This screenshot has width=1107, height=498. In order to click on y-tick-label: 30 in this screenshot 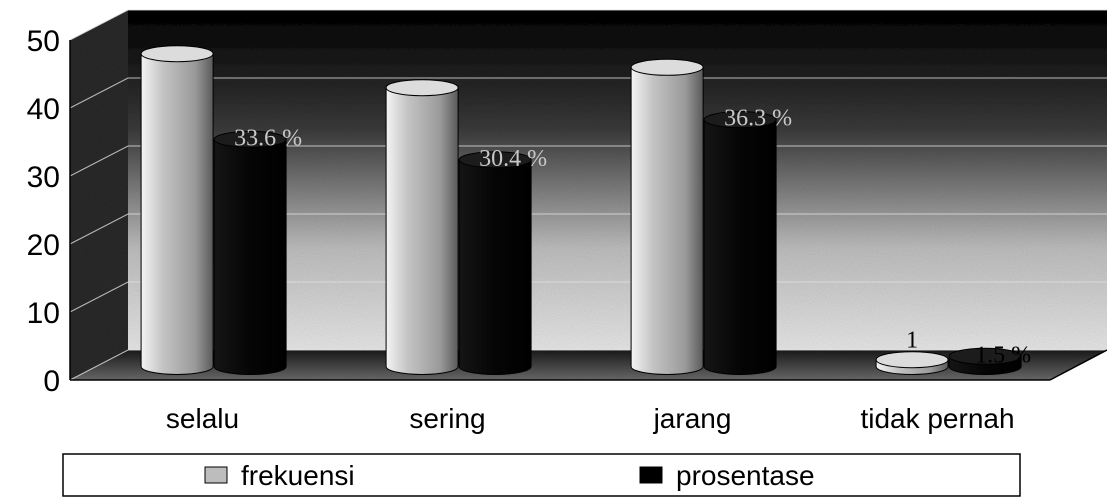, I will do `click(43, 177)`.